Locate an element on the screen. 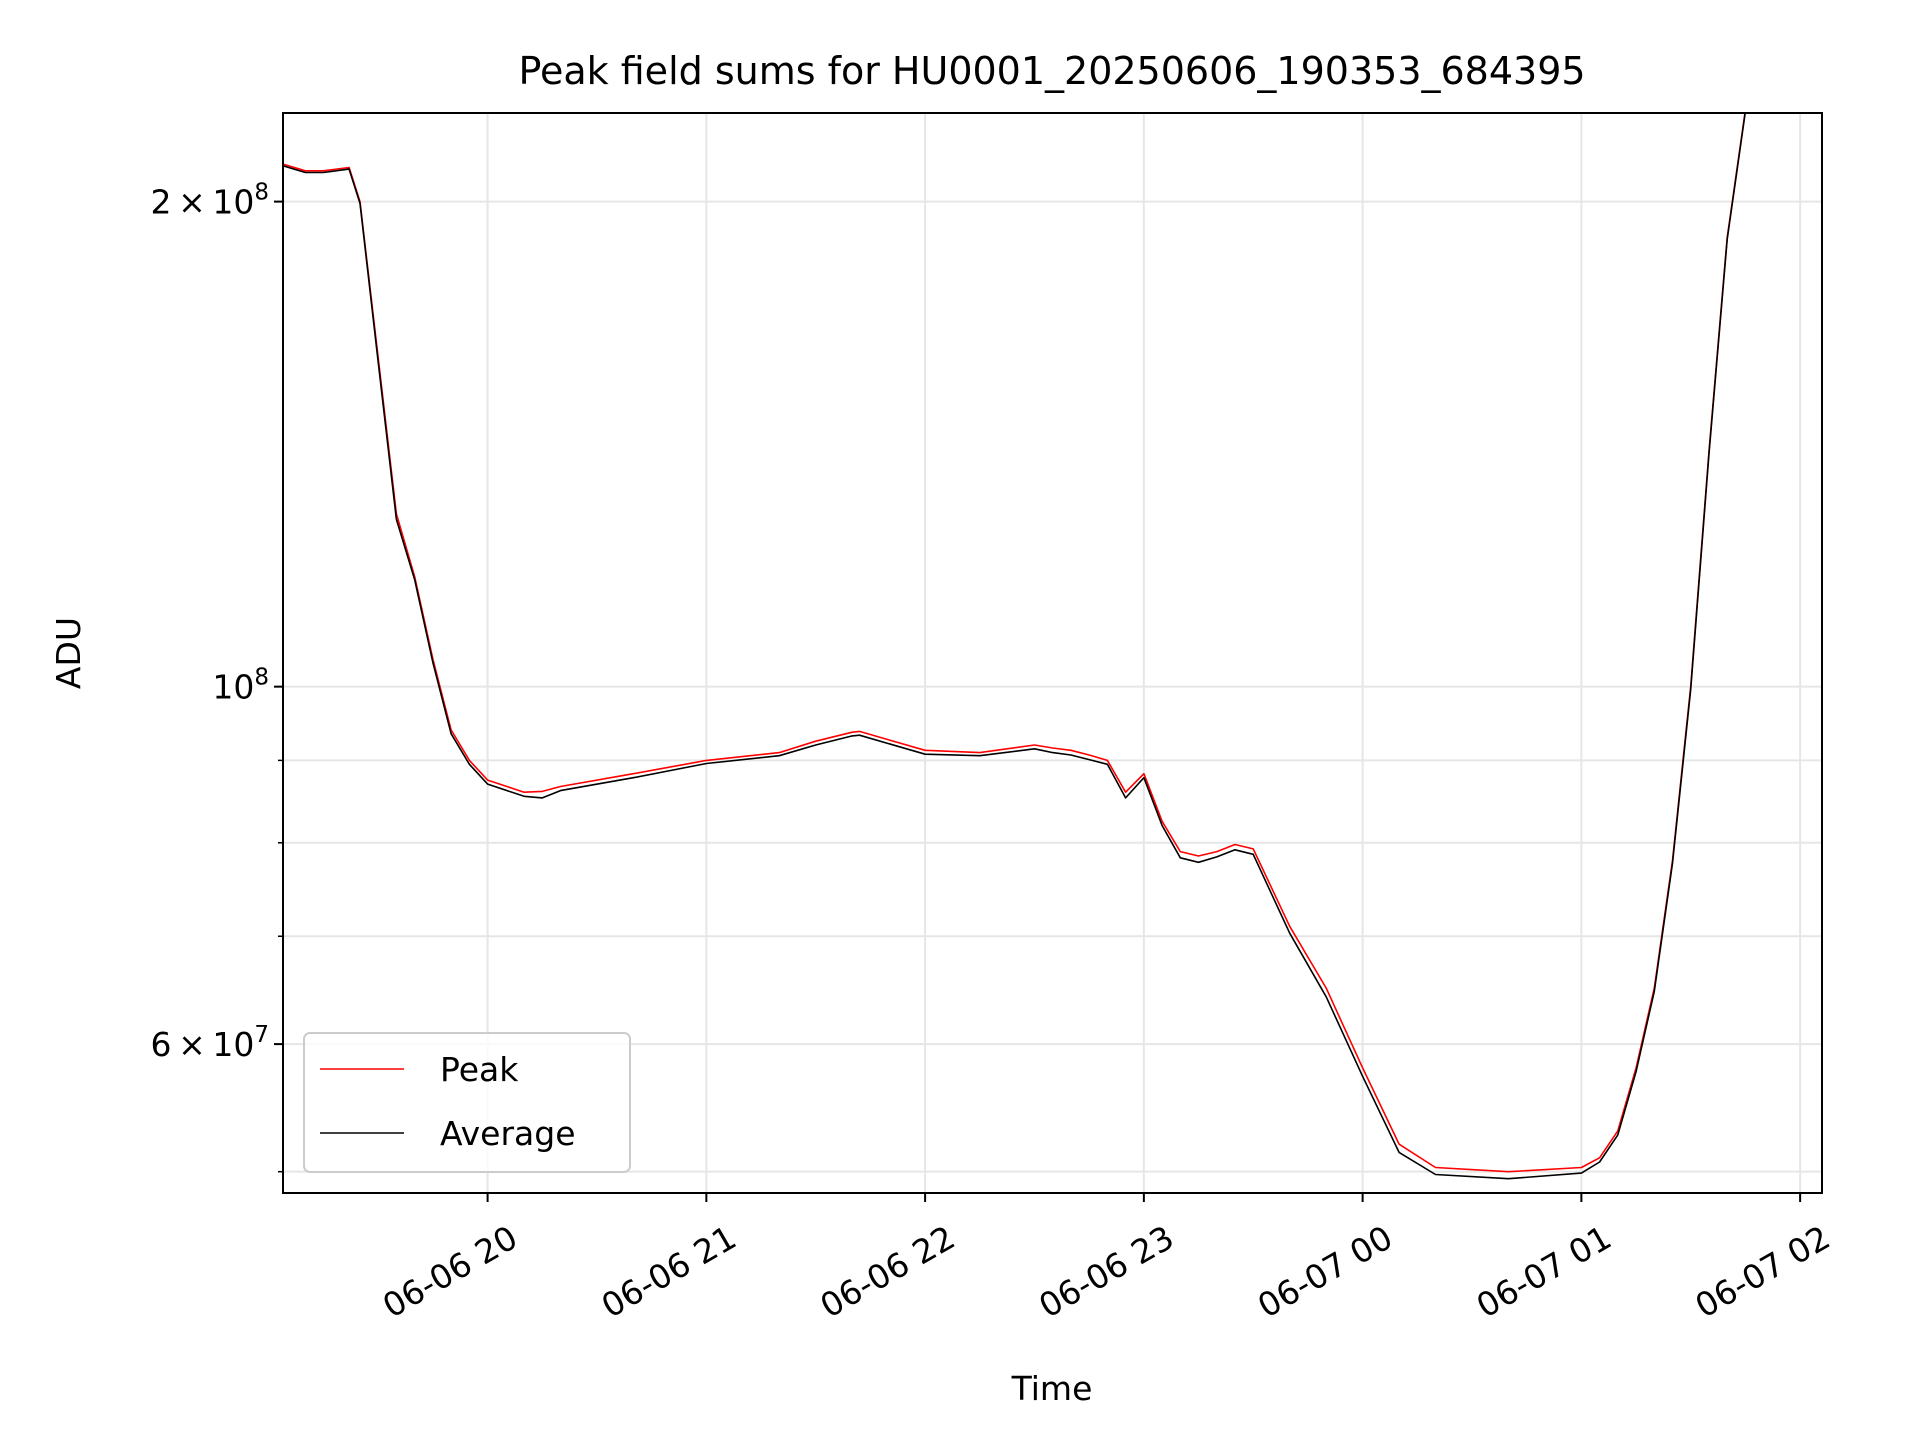 The image size is (1920, 1440). y-tick-label: 2 × 108 is located at coordinates (210, 201).